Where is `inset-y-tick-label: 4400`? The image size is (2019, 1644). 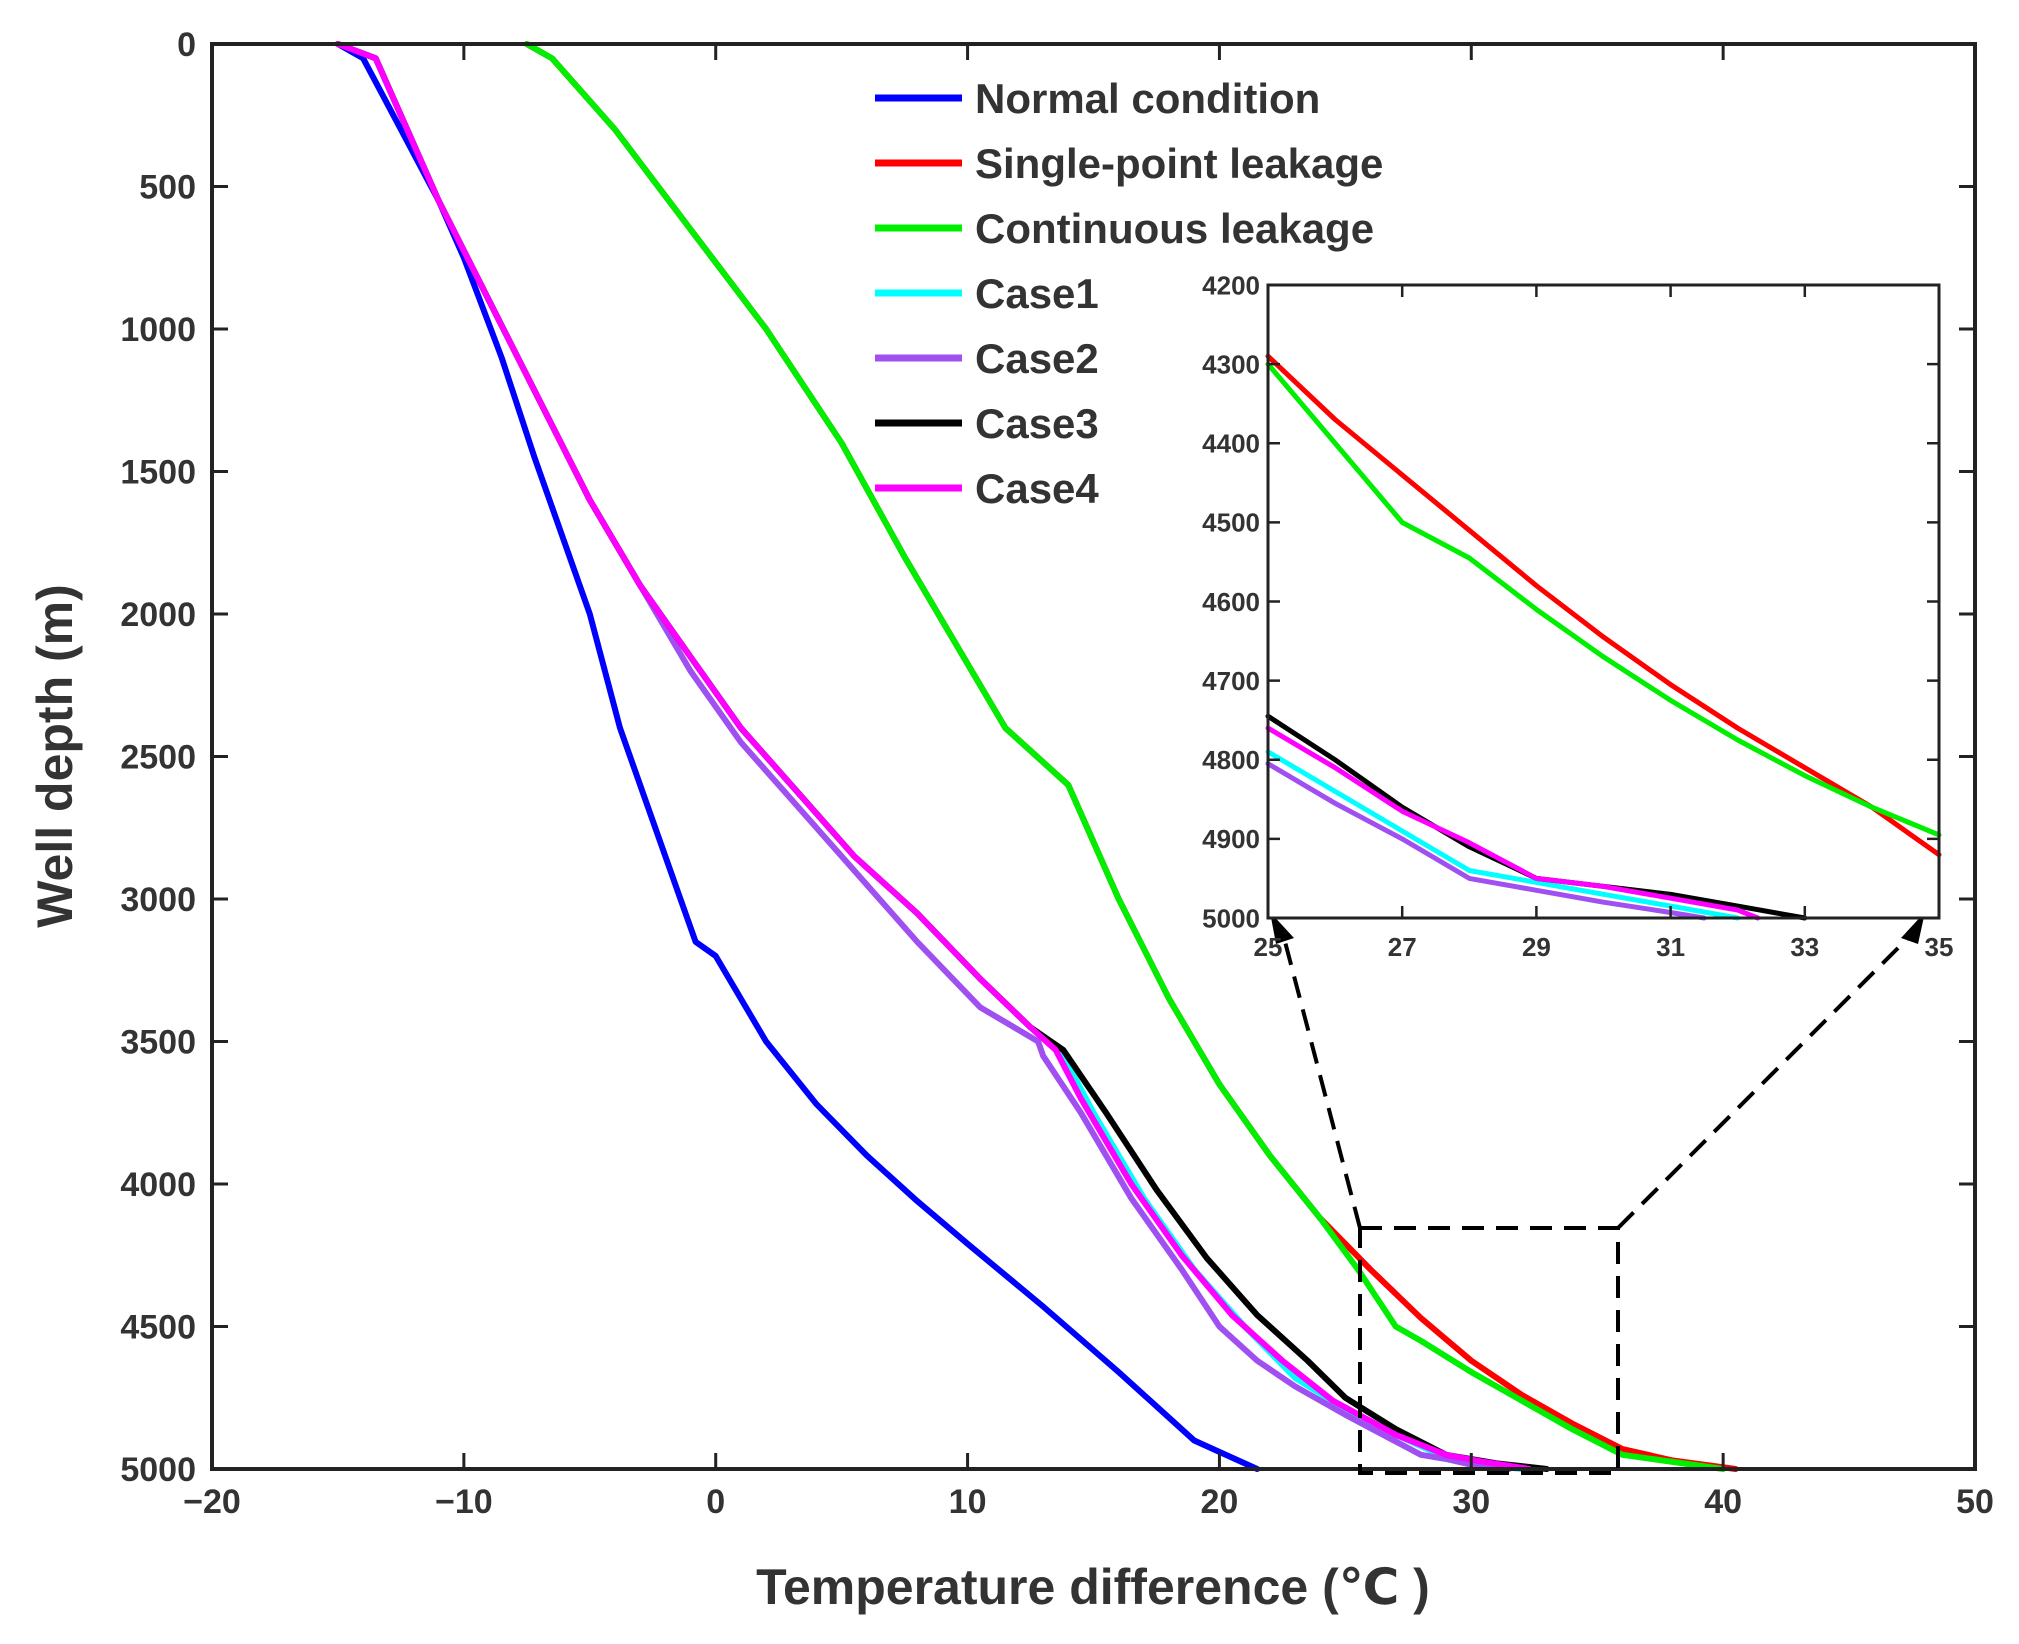 inset-y-tick-label: 4400 is located at coordinates (1231, 444).